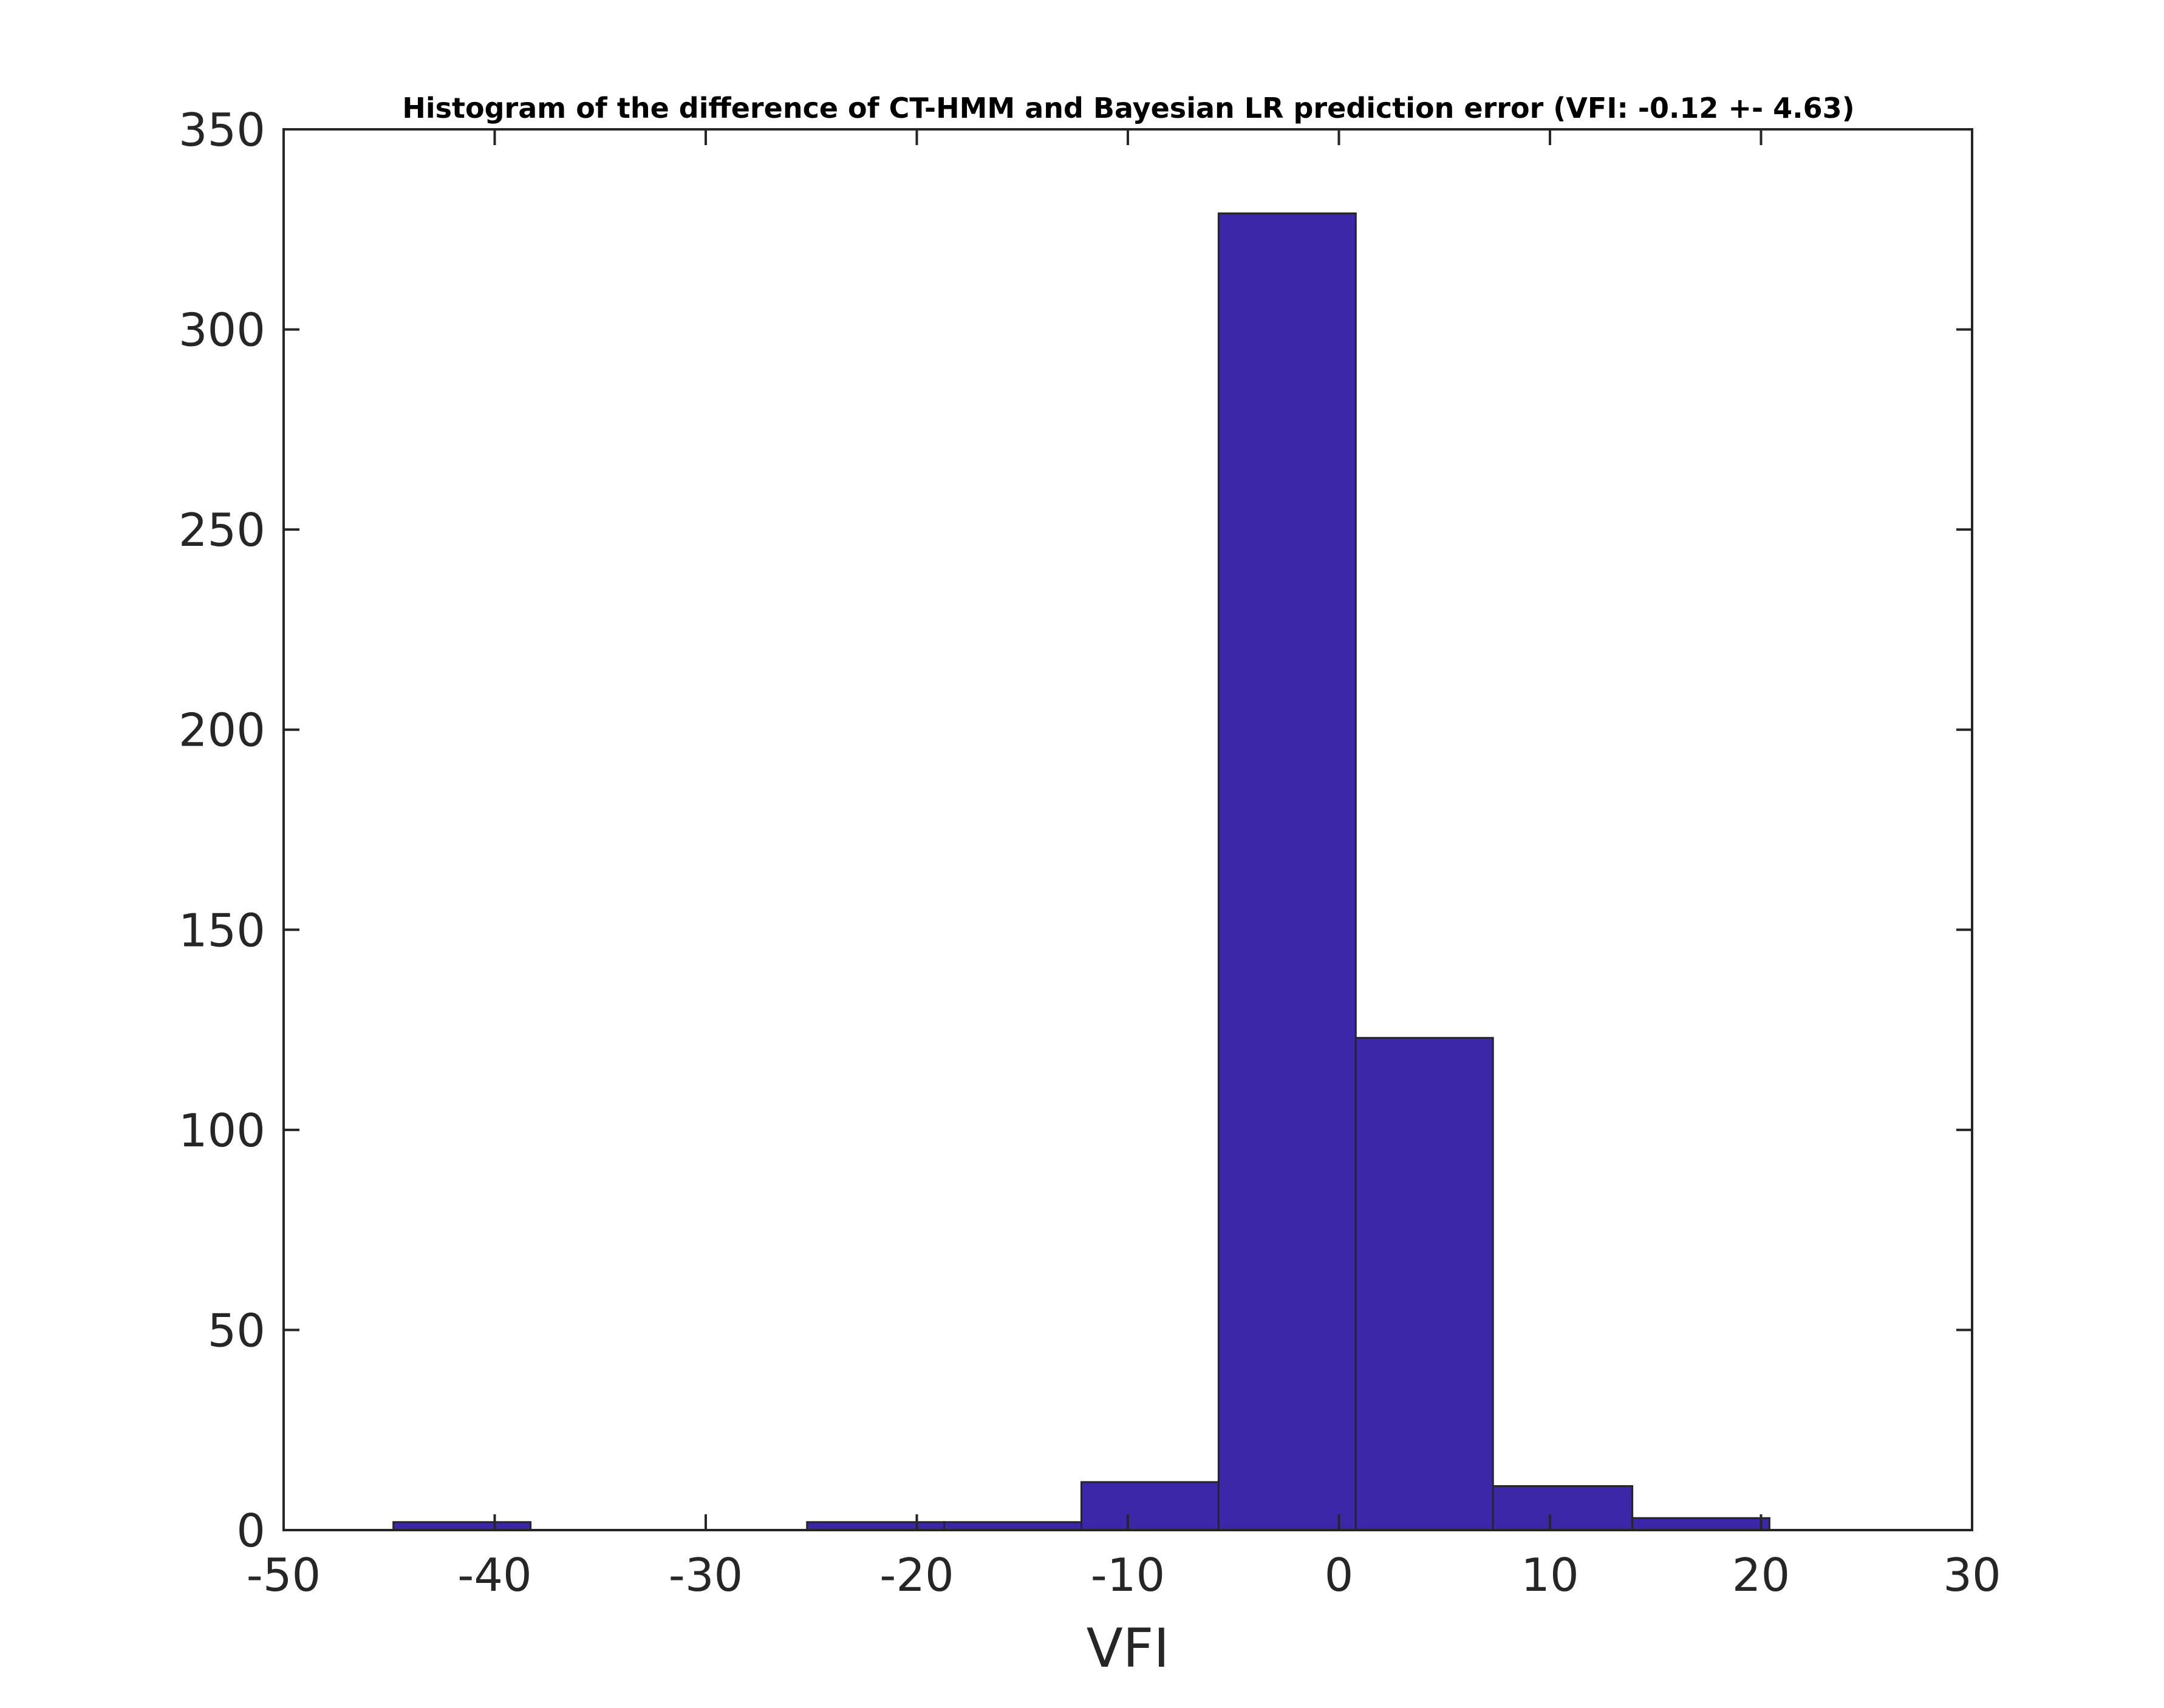 The image size is (2164, 1708). I want to click on y-tick-label: 0, so click(250, 1531).